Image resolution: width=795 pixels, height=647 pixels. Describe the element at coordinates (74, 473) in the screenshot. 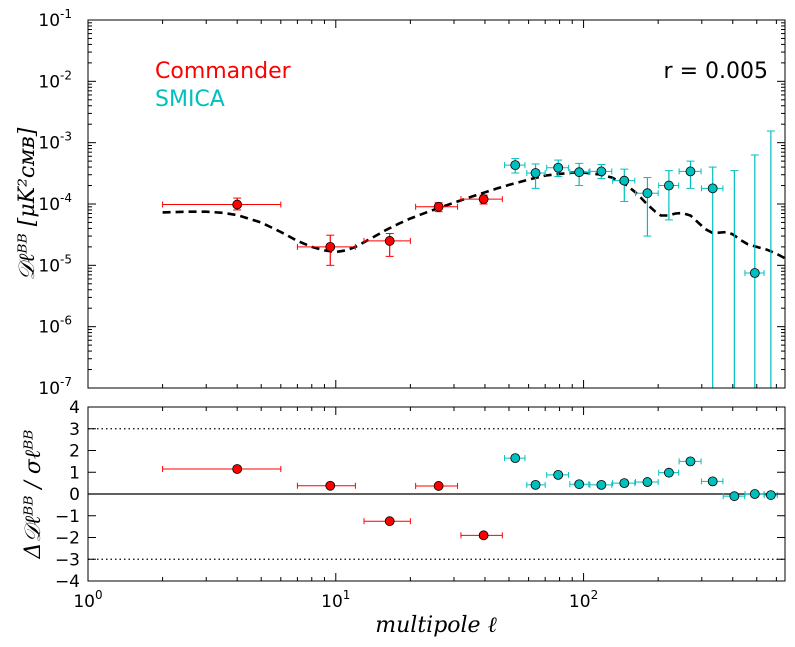

I see `y-tick-label: 1` at that location.